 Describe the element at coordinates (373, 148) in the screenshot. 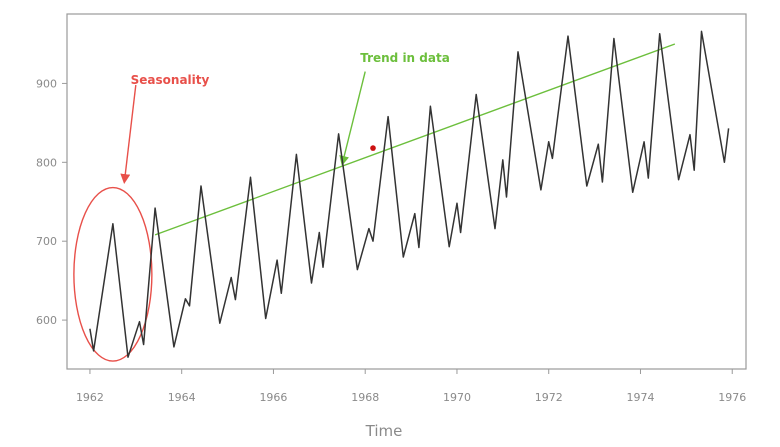

I see `red-dot-marker` at that location.